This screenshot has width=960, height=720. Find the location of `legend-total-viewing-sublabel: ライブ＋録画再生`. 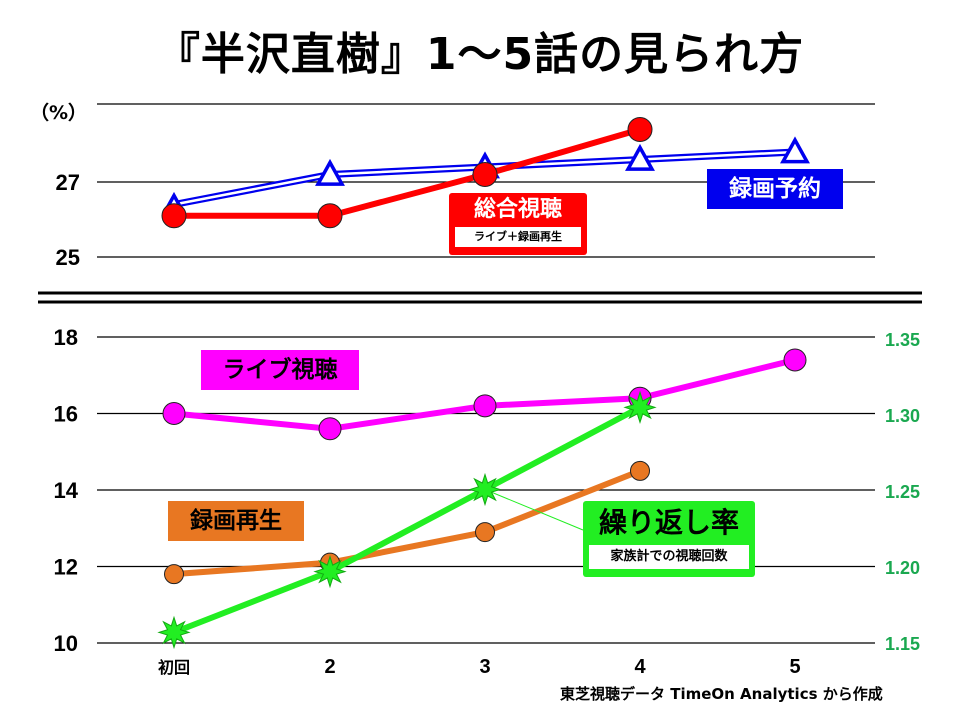

legend-total-viewing-sublabel: ライブ＋録画再生 is located at coordinates (518, 237).